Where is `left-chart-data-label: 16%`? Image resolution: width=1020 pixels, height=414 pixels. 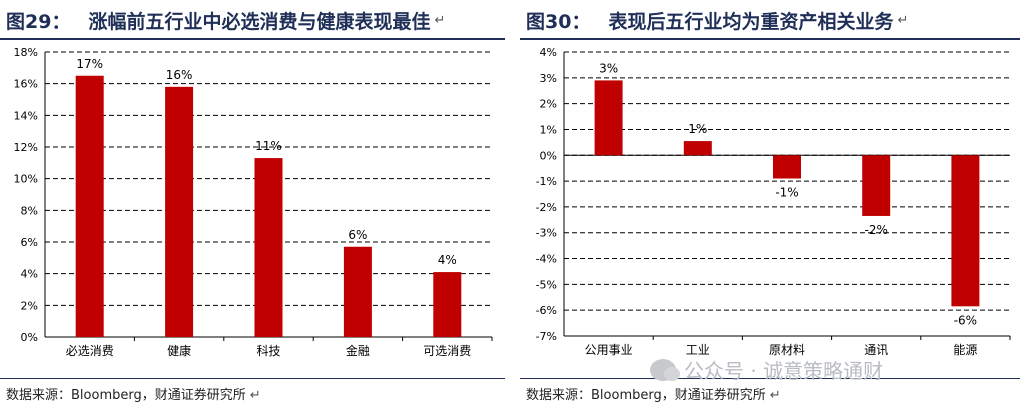 left-chart-data-label: 16% is located at coordinates (179, 75).